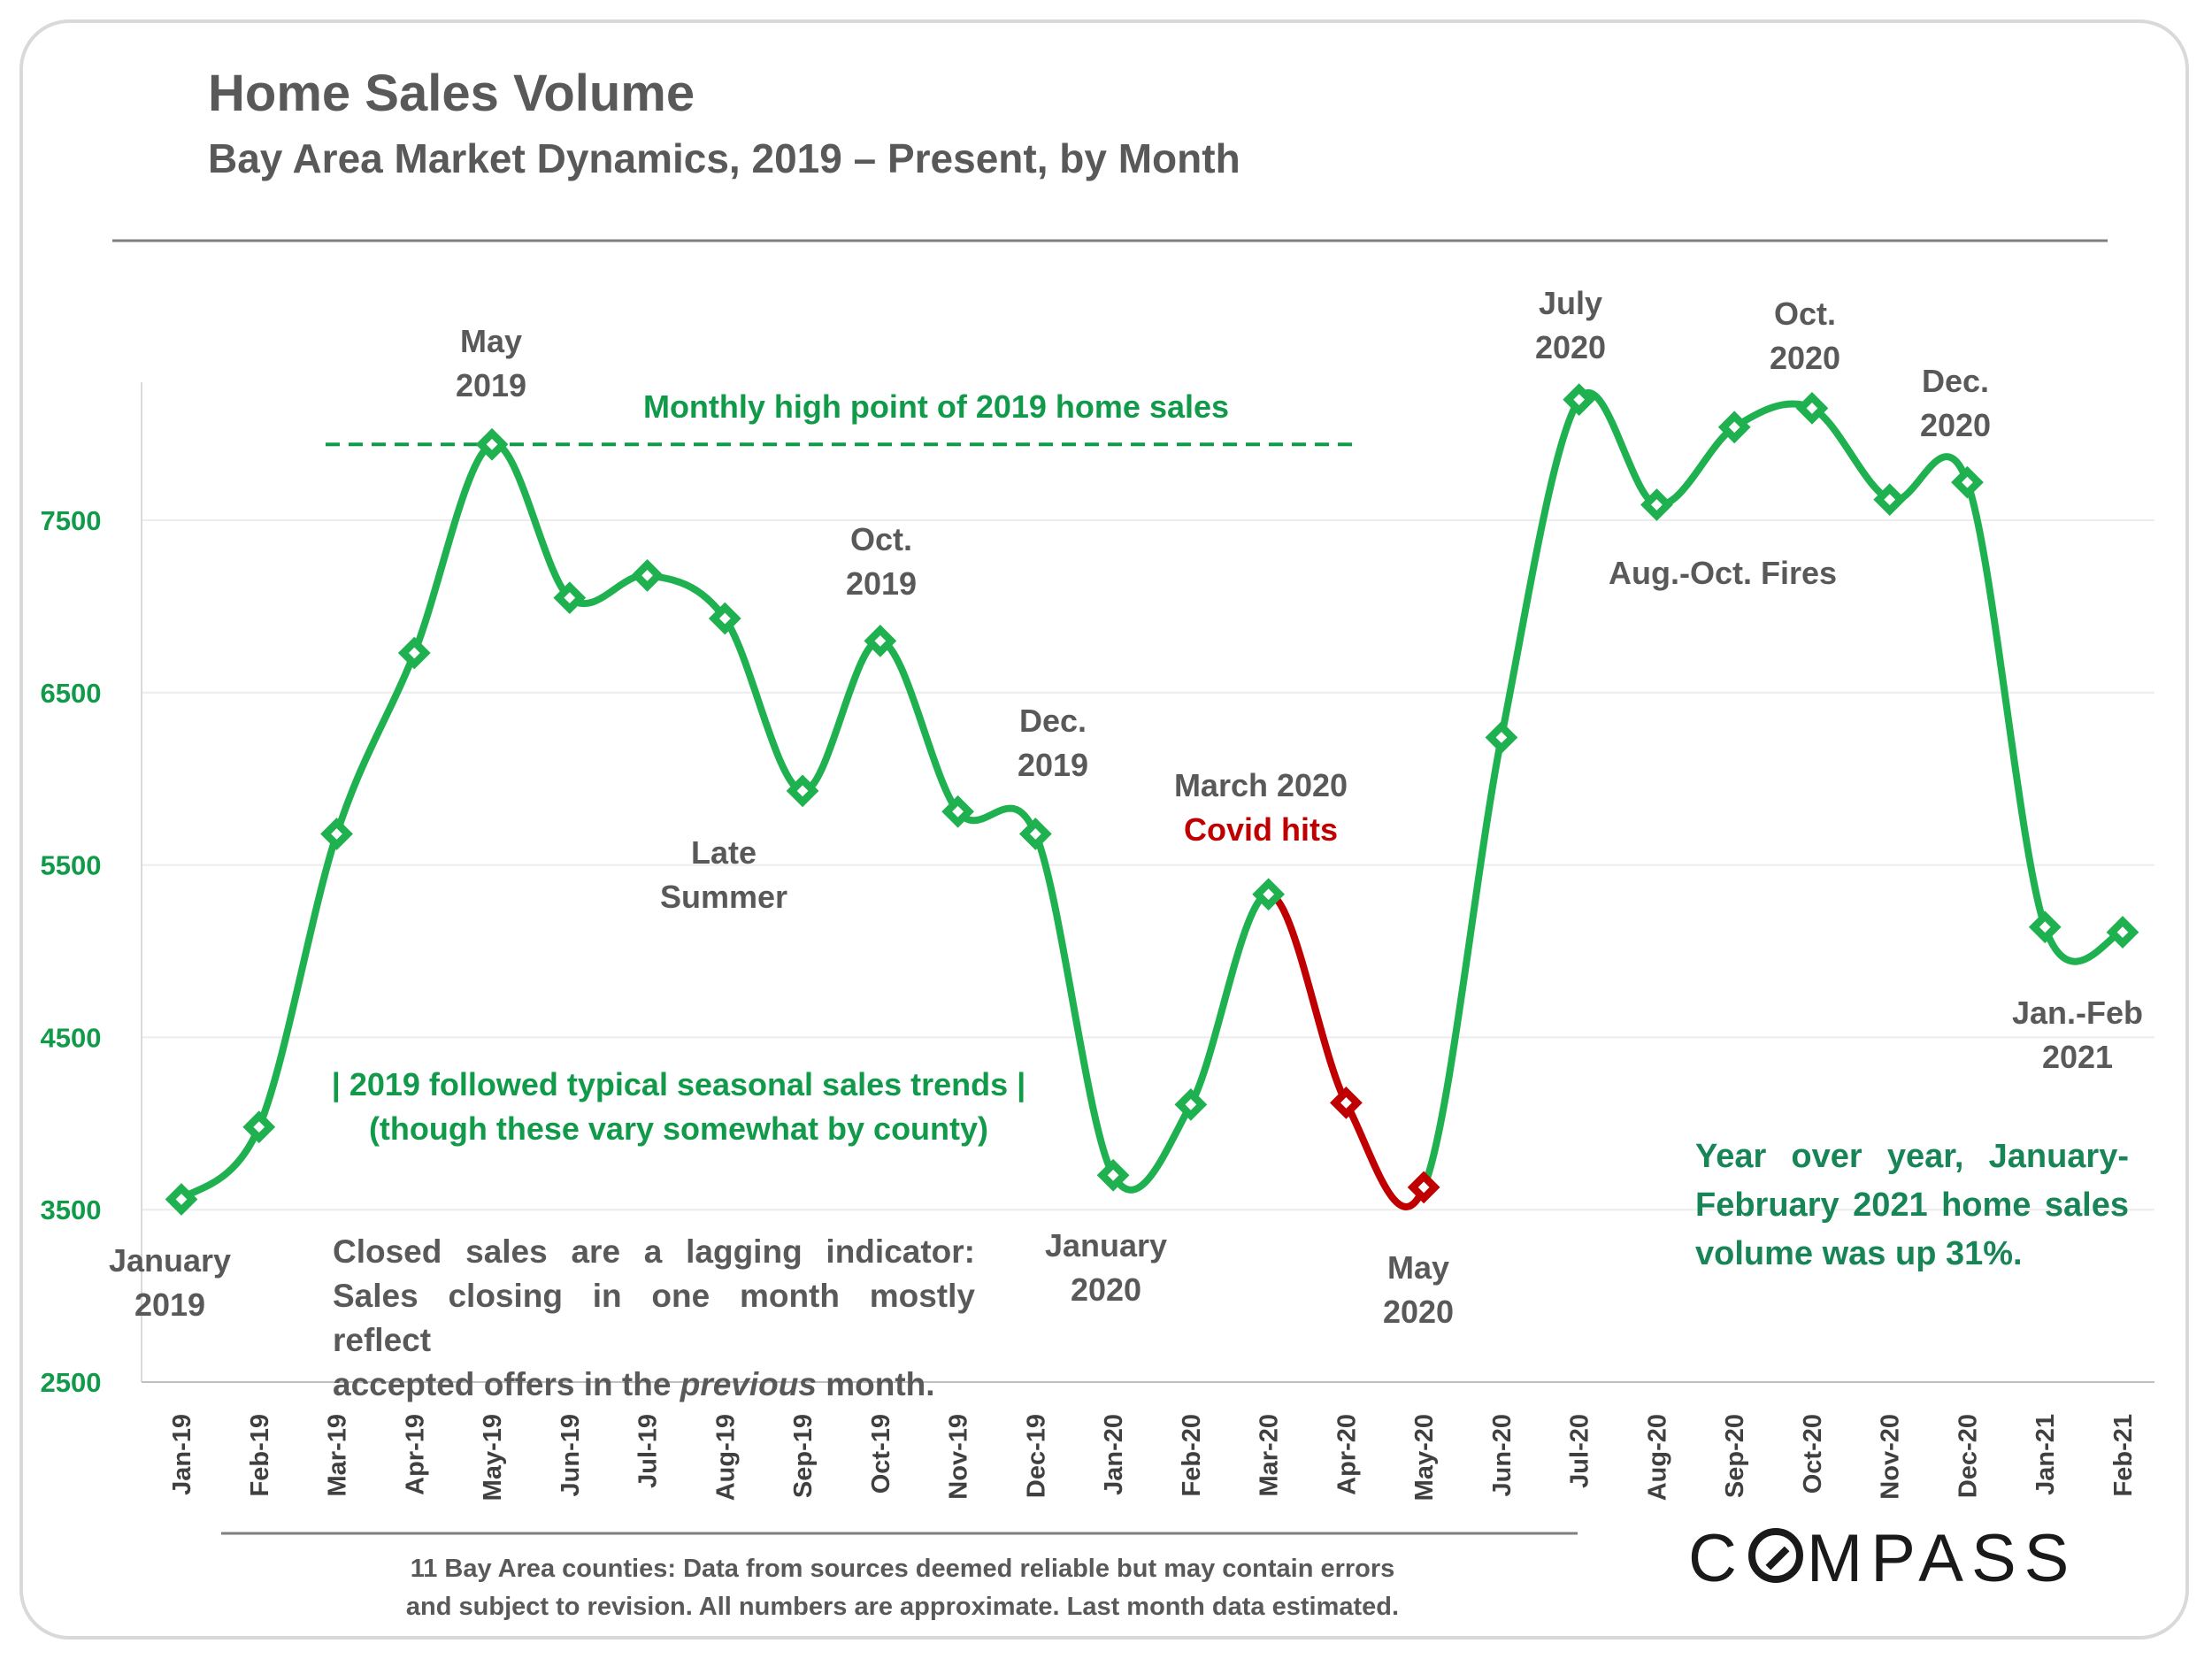  Describe the element at coordinates (260, 1455) in the screenshot. I see `x-tick-label: Feb-19` at that location.